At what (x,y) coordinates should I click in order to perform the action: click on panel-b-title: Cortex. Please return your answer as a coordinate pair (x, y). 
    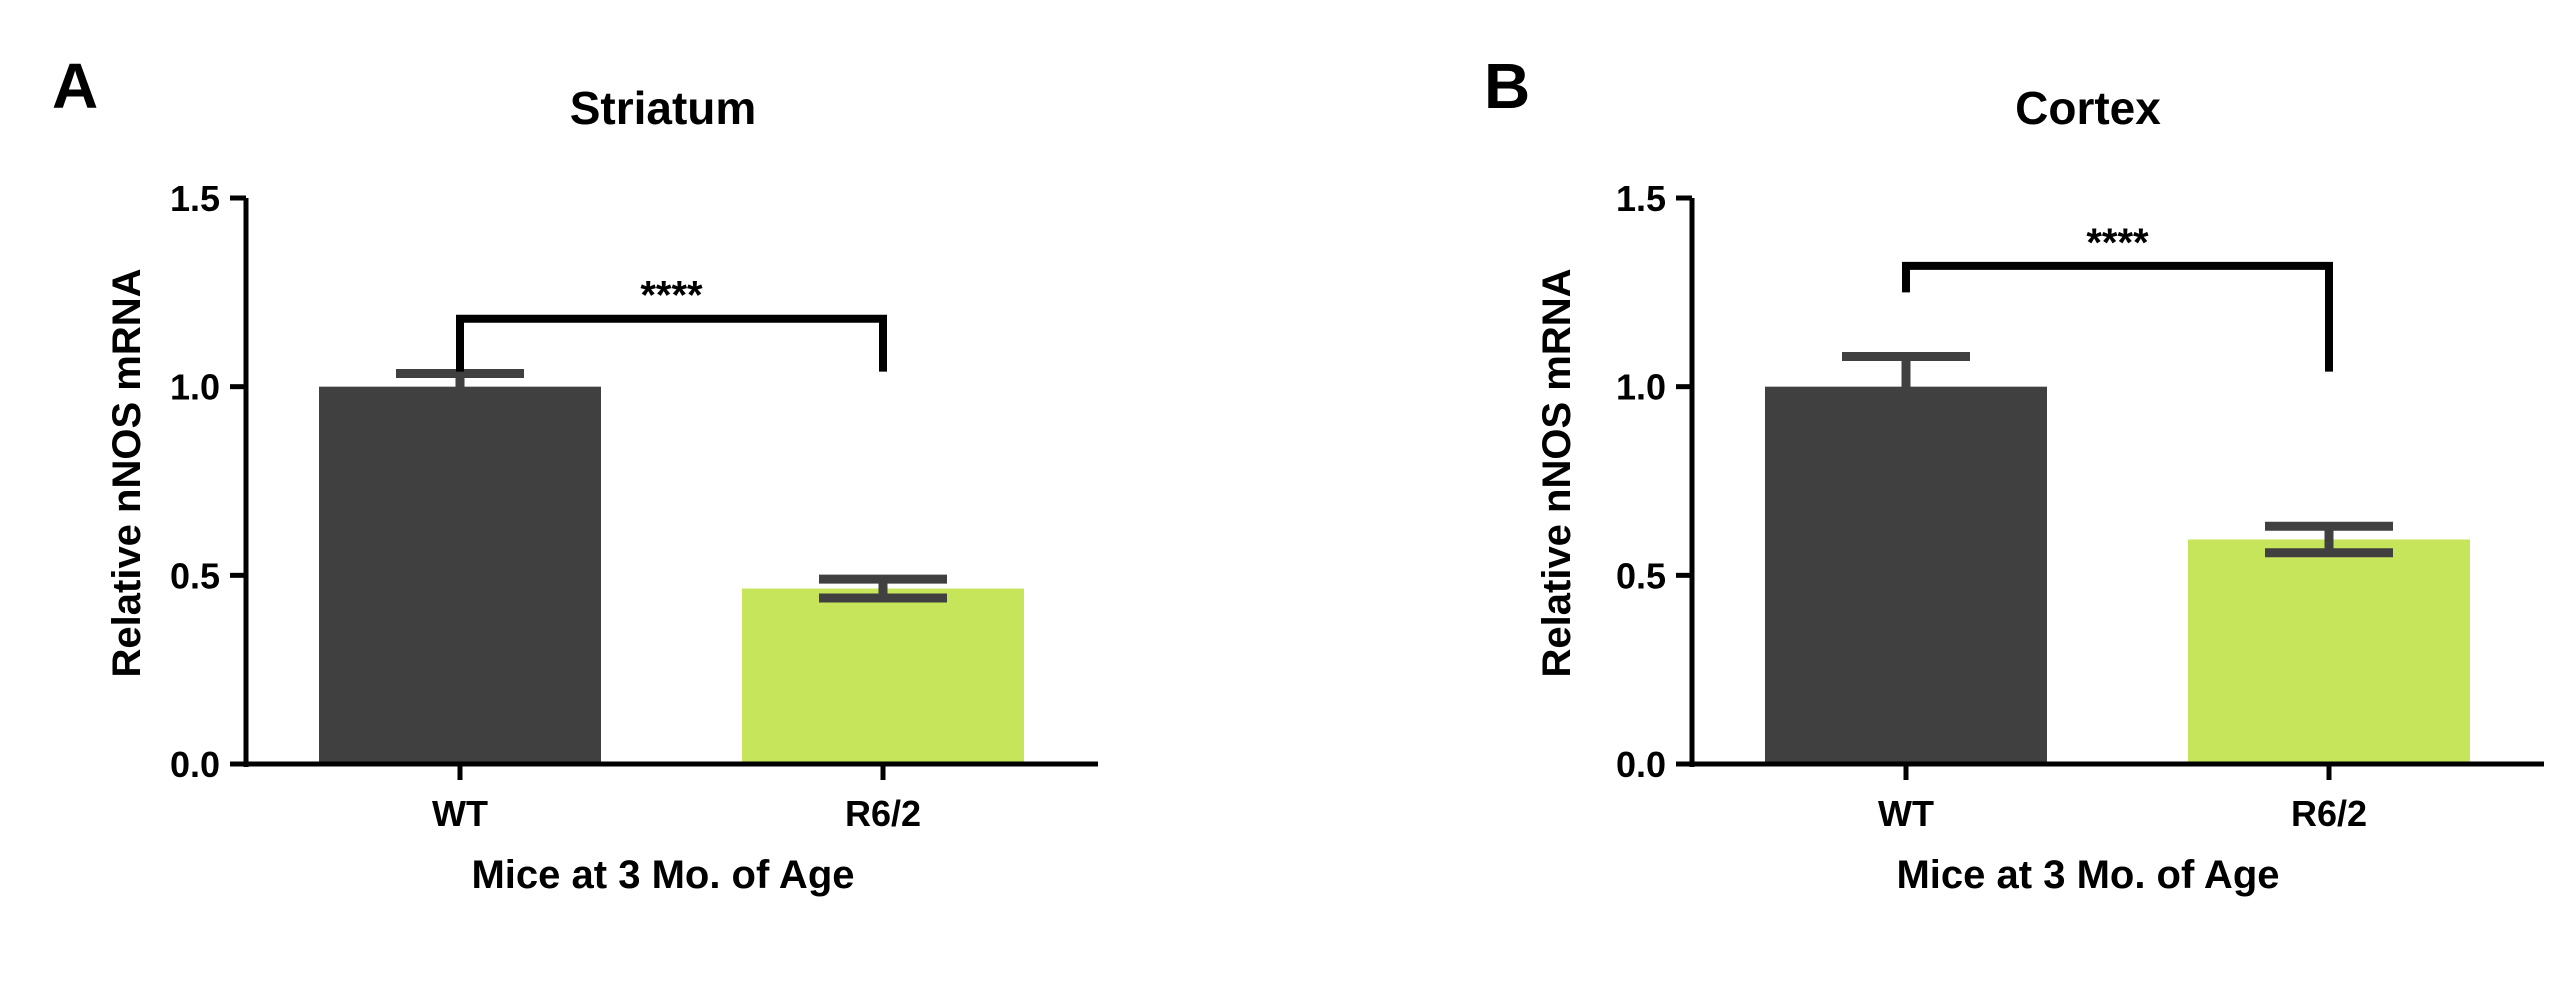
    Looking at the image, I should click on (2088, 108).